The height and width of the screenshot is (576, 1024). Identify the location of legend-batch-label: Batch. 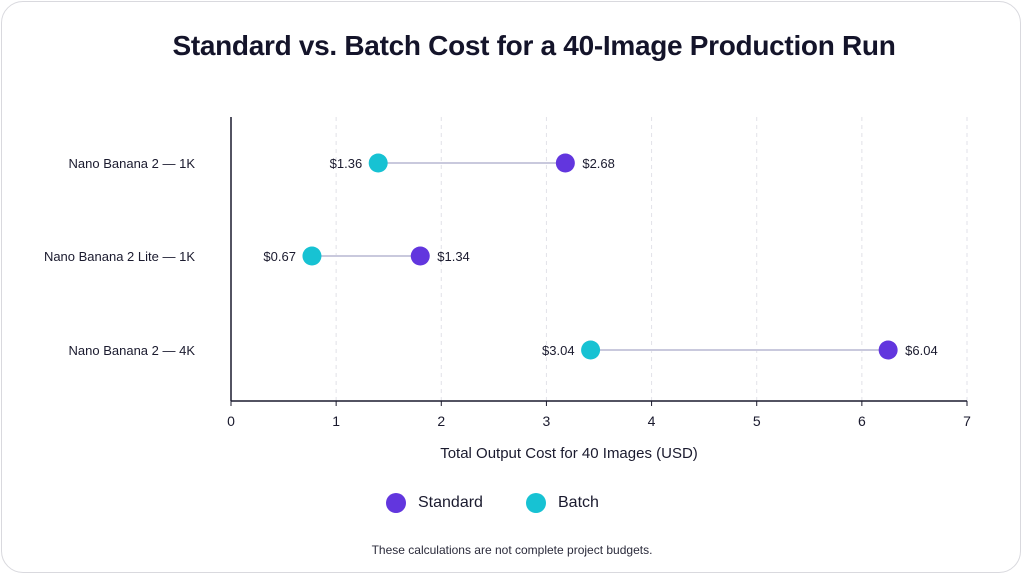
(578, 502).